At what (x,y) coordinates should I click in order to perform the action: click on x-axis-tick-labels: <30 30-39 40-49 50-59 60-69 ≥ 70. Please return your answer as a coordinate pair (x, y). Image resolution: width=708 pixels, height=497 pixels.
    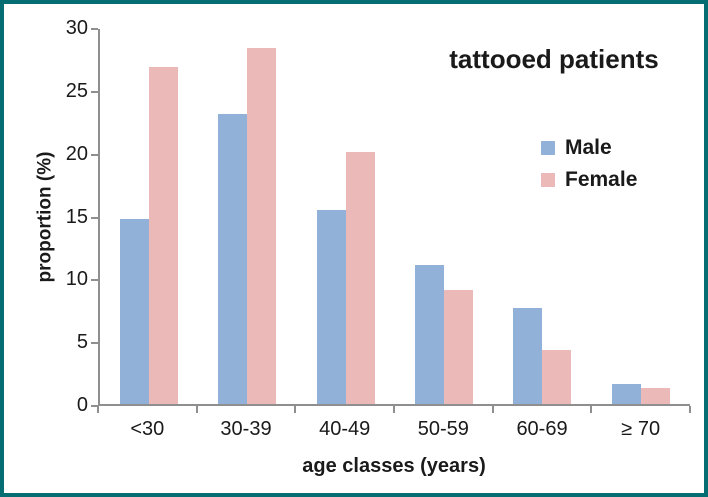
    Looking at the image, I should click on (394, 429).